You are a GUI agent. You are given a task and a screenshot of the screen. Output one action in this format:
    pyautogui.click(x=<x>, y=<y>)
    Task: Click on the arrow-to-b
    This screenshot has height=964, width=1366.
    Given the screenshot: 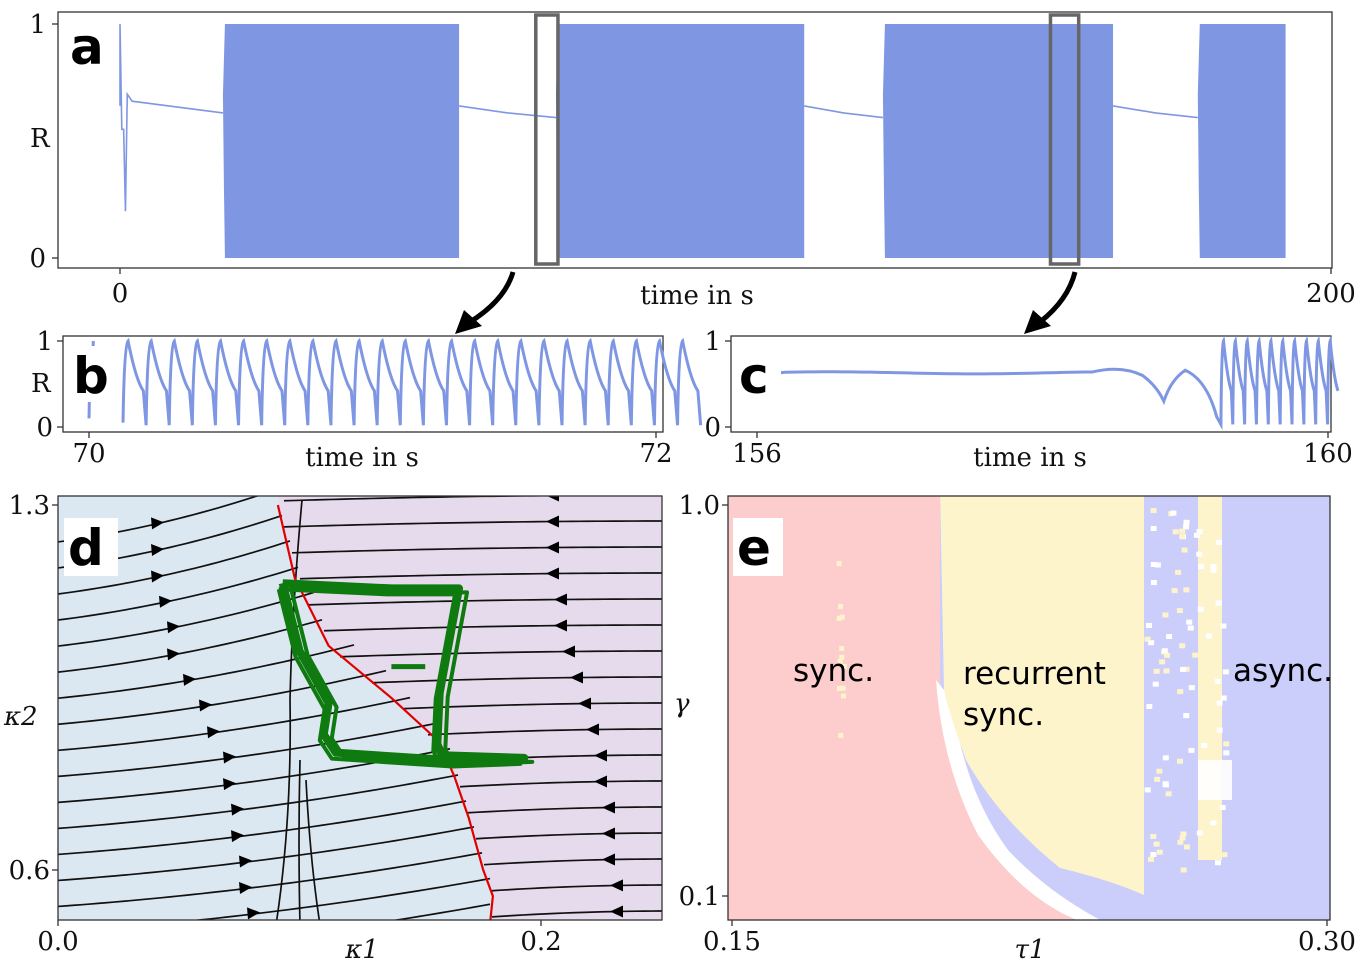 What is the action you would take?
    pyautogui.click(x=492, y=298)
    